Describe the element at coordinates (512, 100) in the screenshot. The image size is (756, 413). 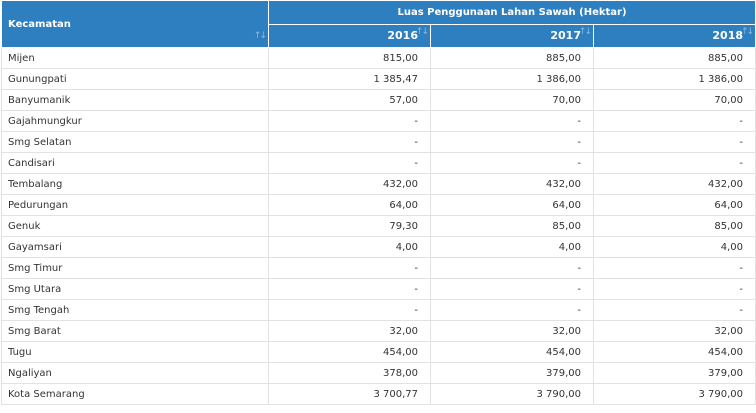
I see `value-cell-2017: 70,00` at that location.